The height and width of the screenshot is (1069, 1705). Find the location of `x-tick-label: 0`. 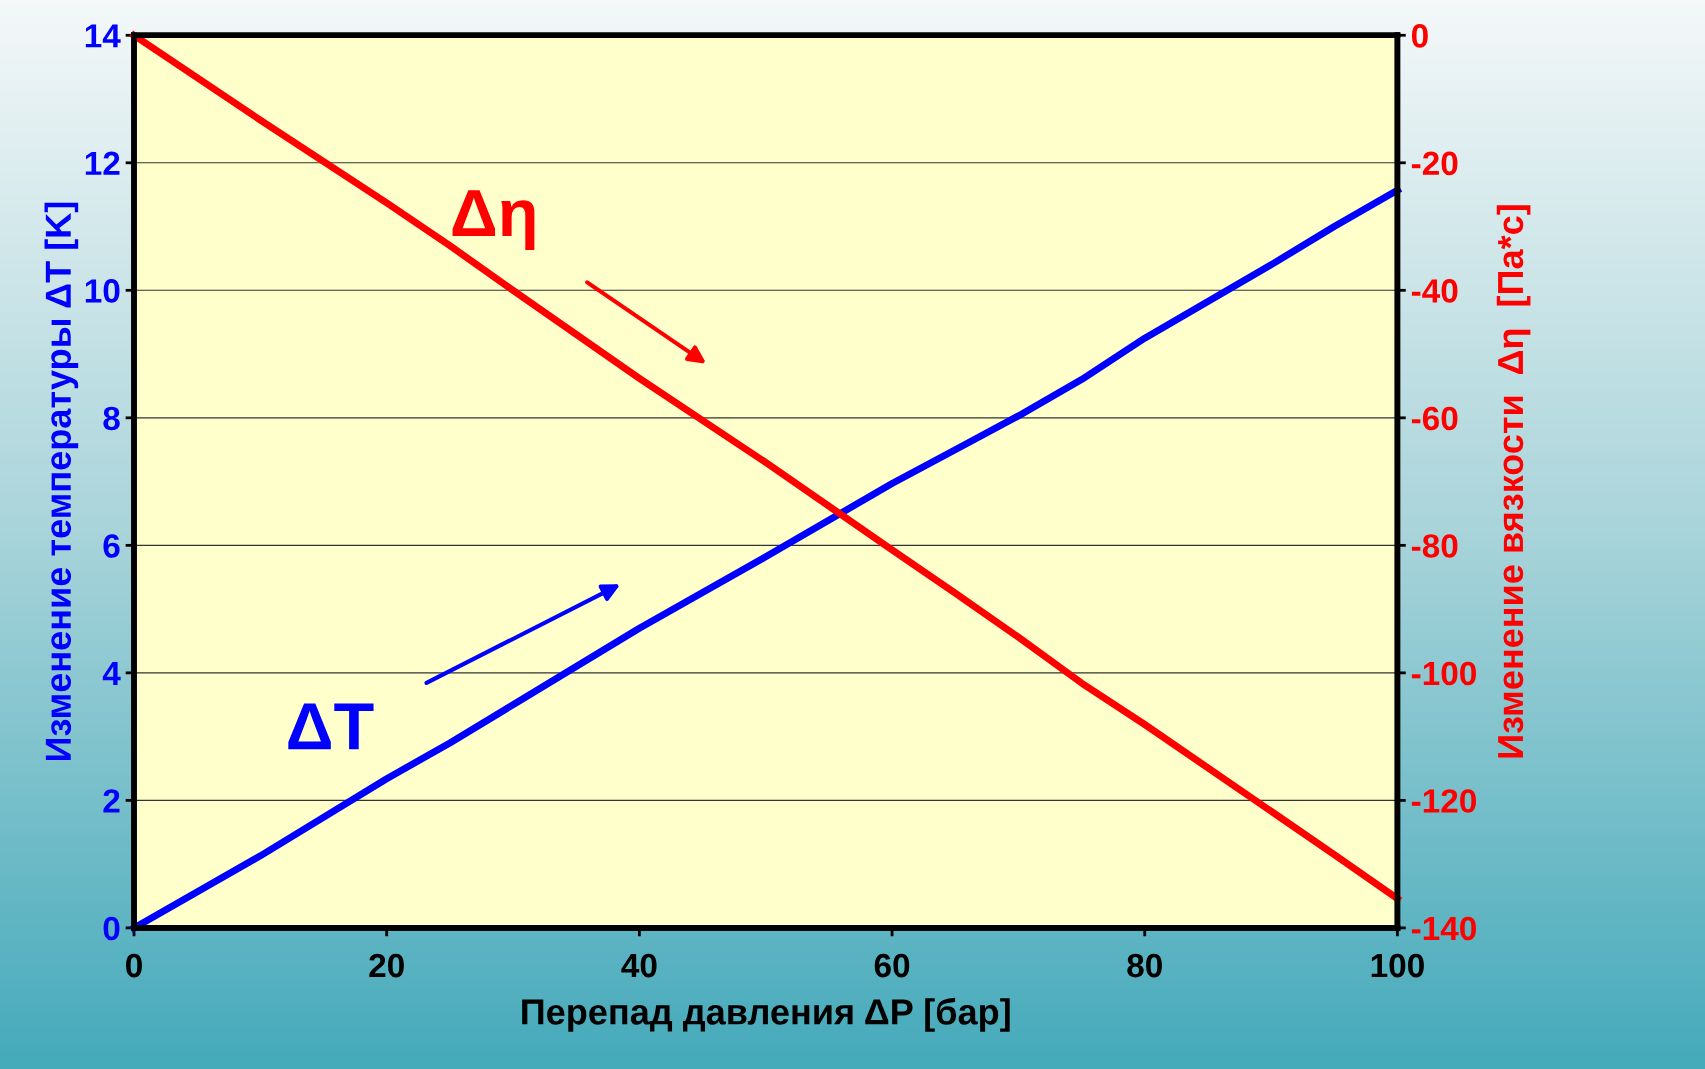

x-tick-label: 0 is located at coordinates (134, 965).